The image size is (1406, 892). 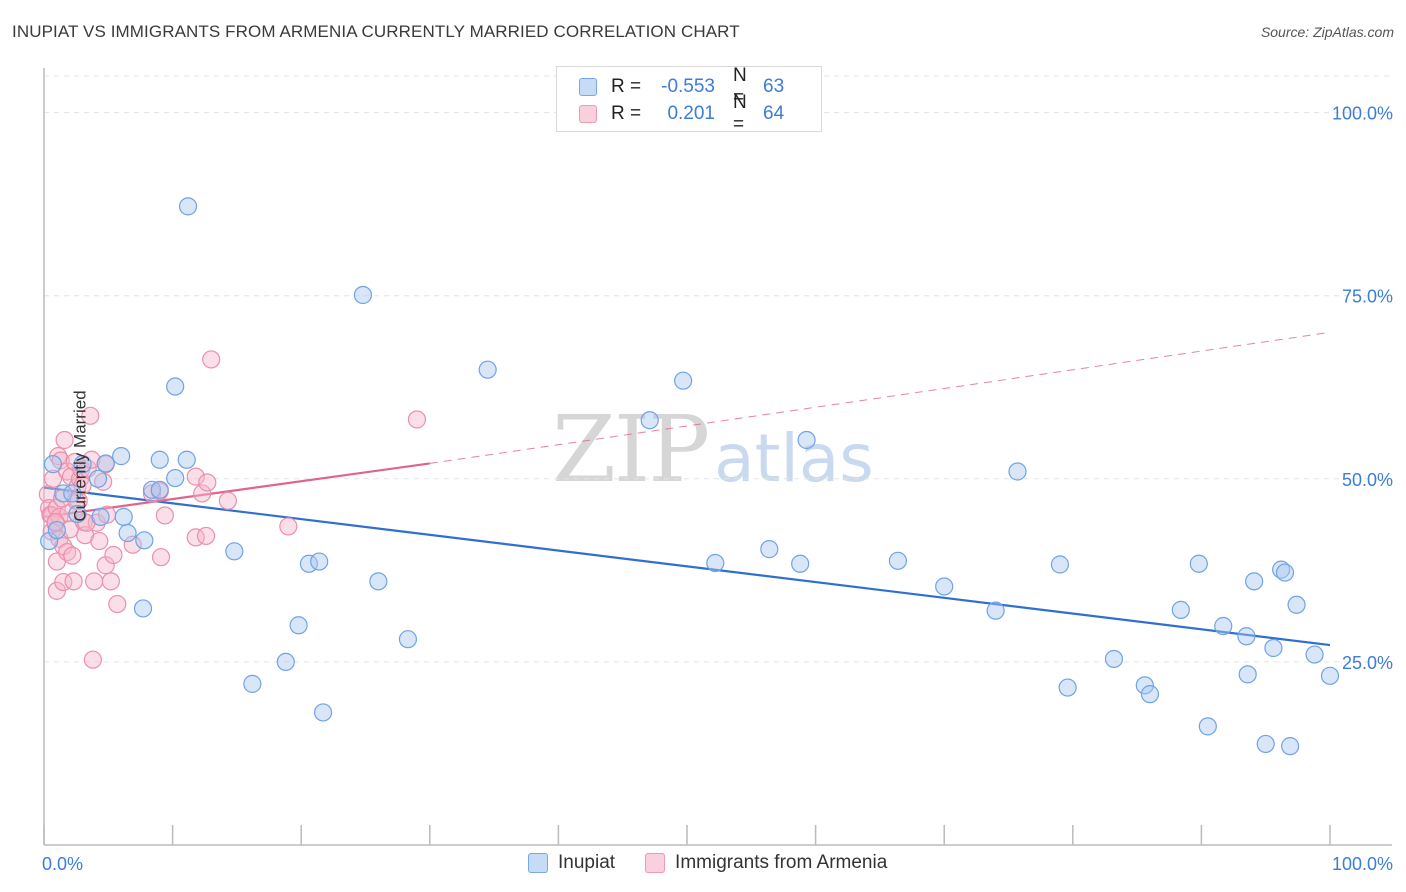 I want to click on legend-item-inupiat: Inupiat, so click(x=571, y=863).